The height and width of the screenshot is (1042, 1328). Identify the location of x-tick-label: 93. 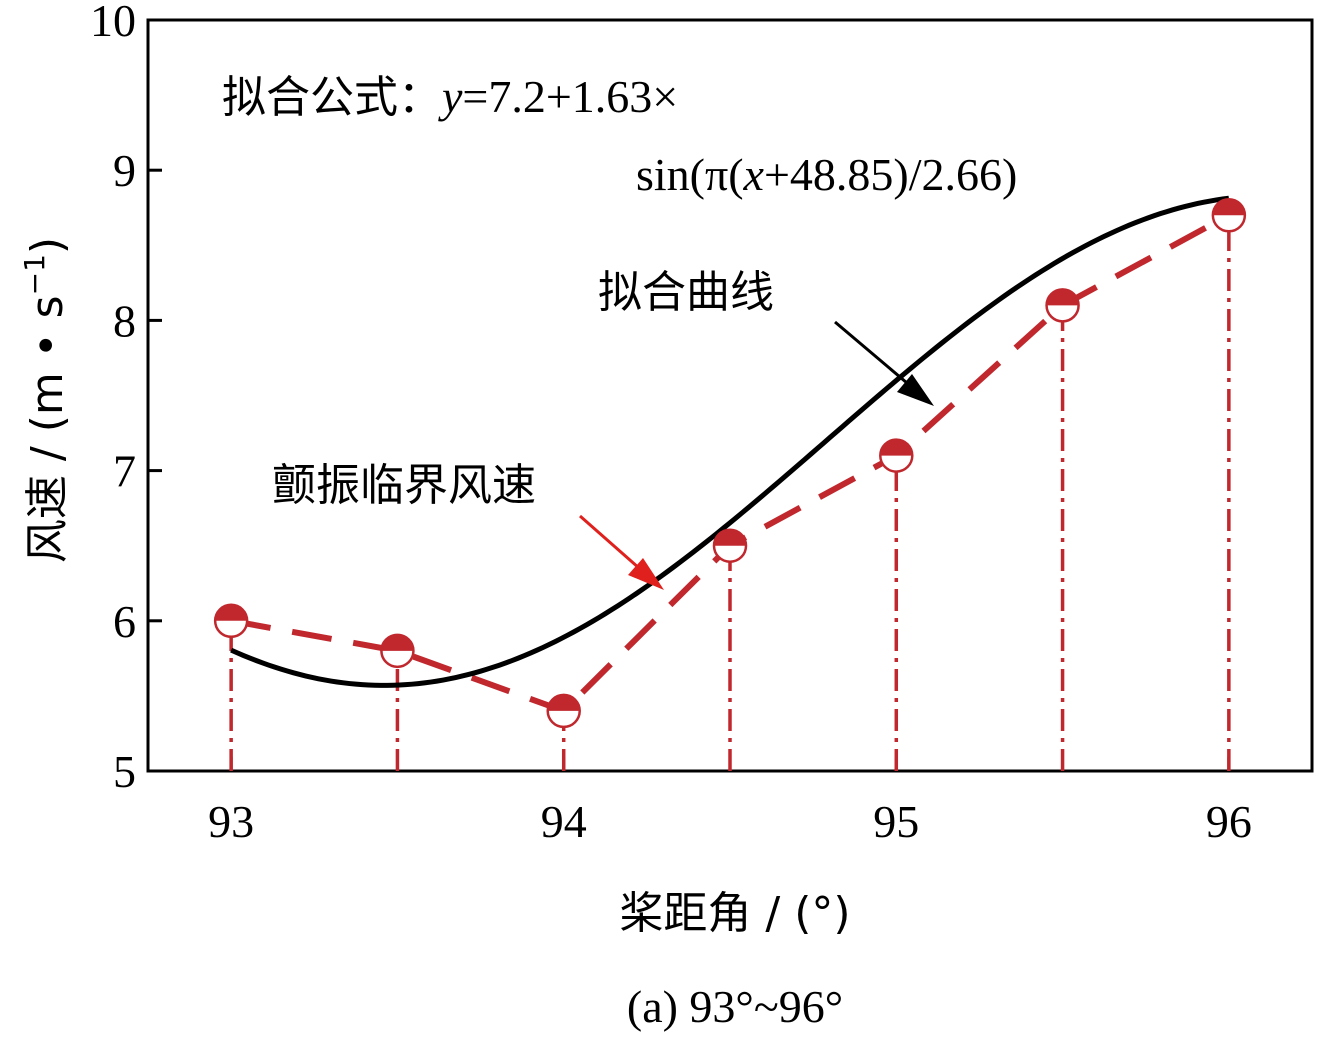
(231, 821).